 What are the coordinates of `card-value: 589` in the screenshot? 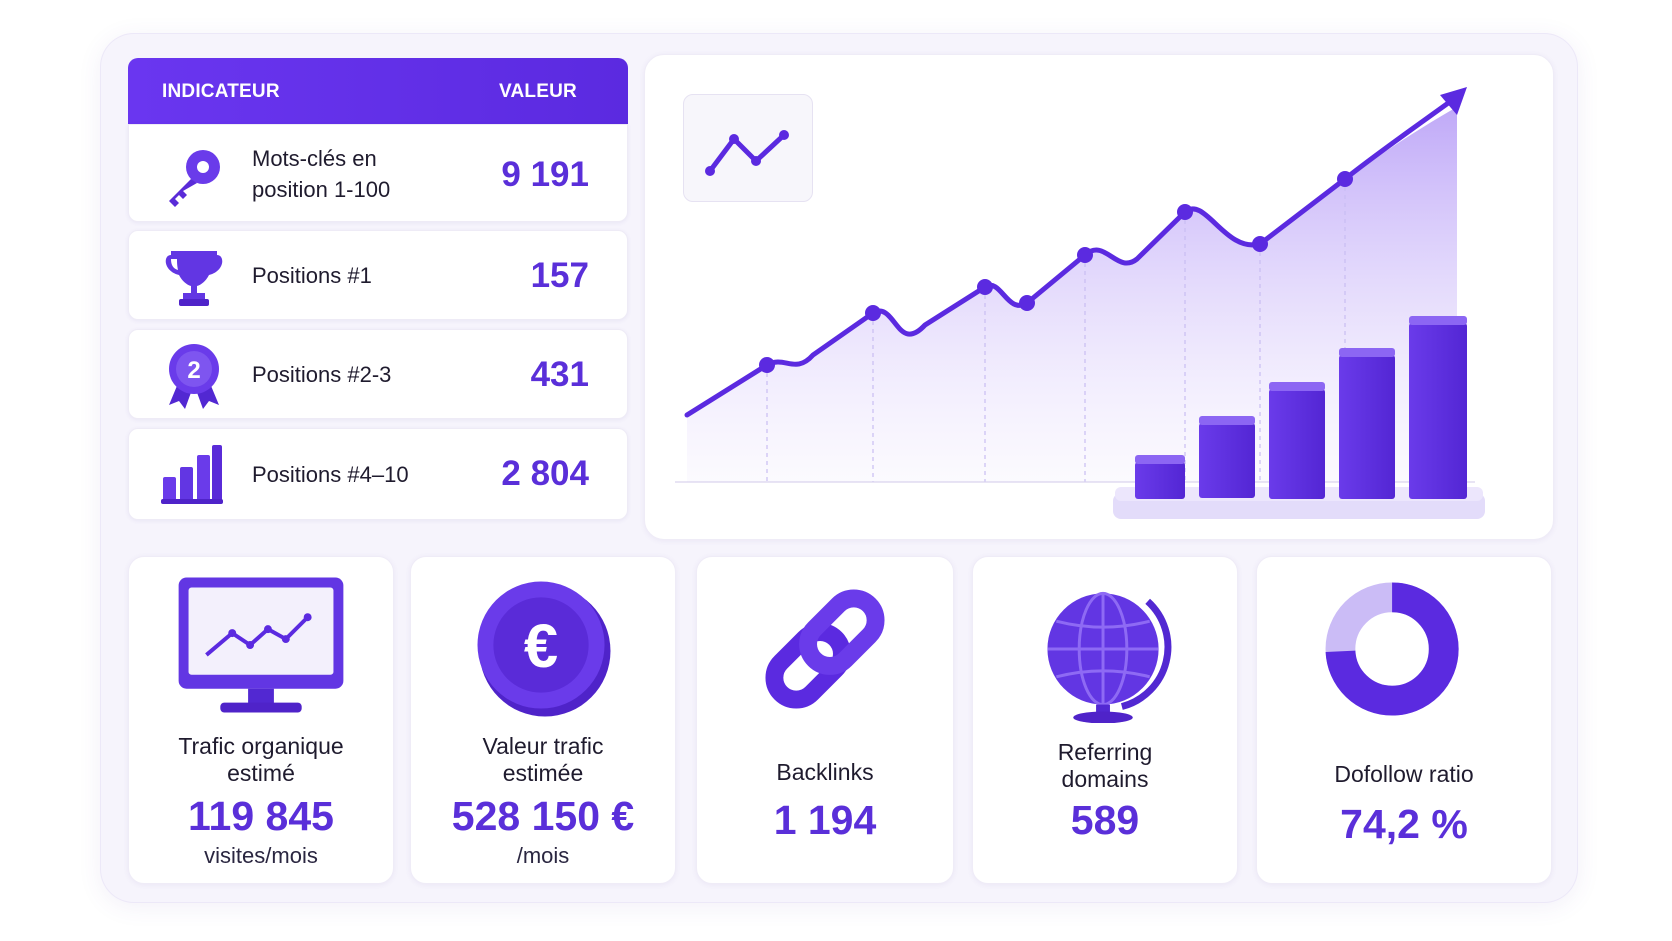 It's located at (1105, 820).